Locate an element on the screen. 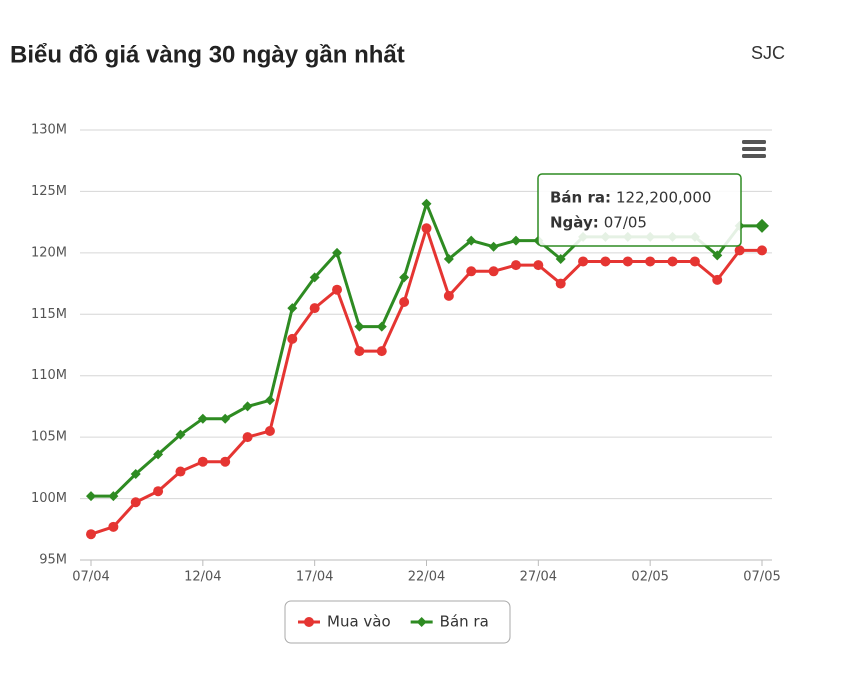  x-tick-label: 17/04 is located at coordinates (314, 577).